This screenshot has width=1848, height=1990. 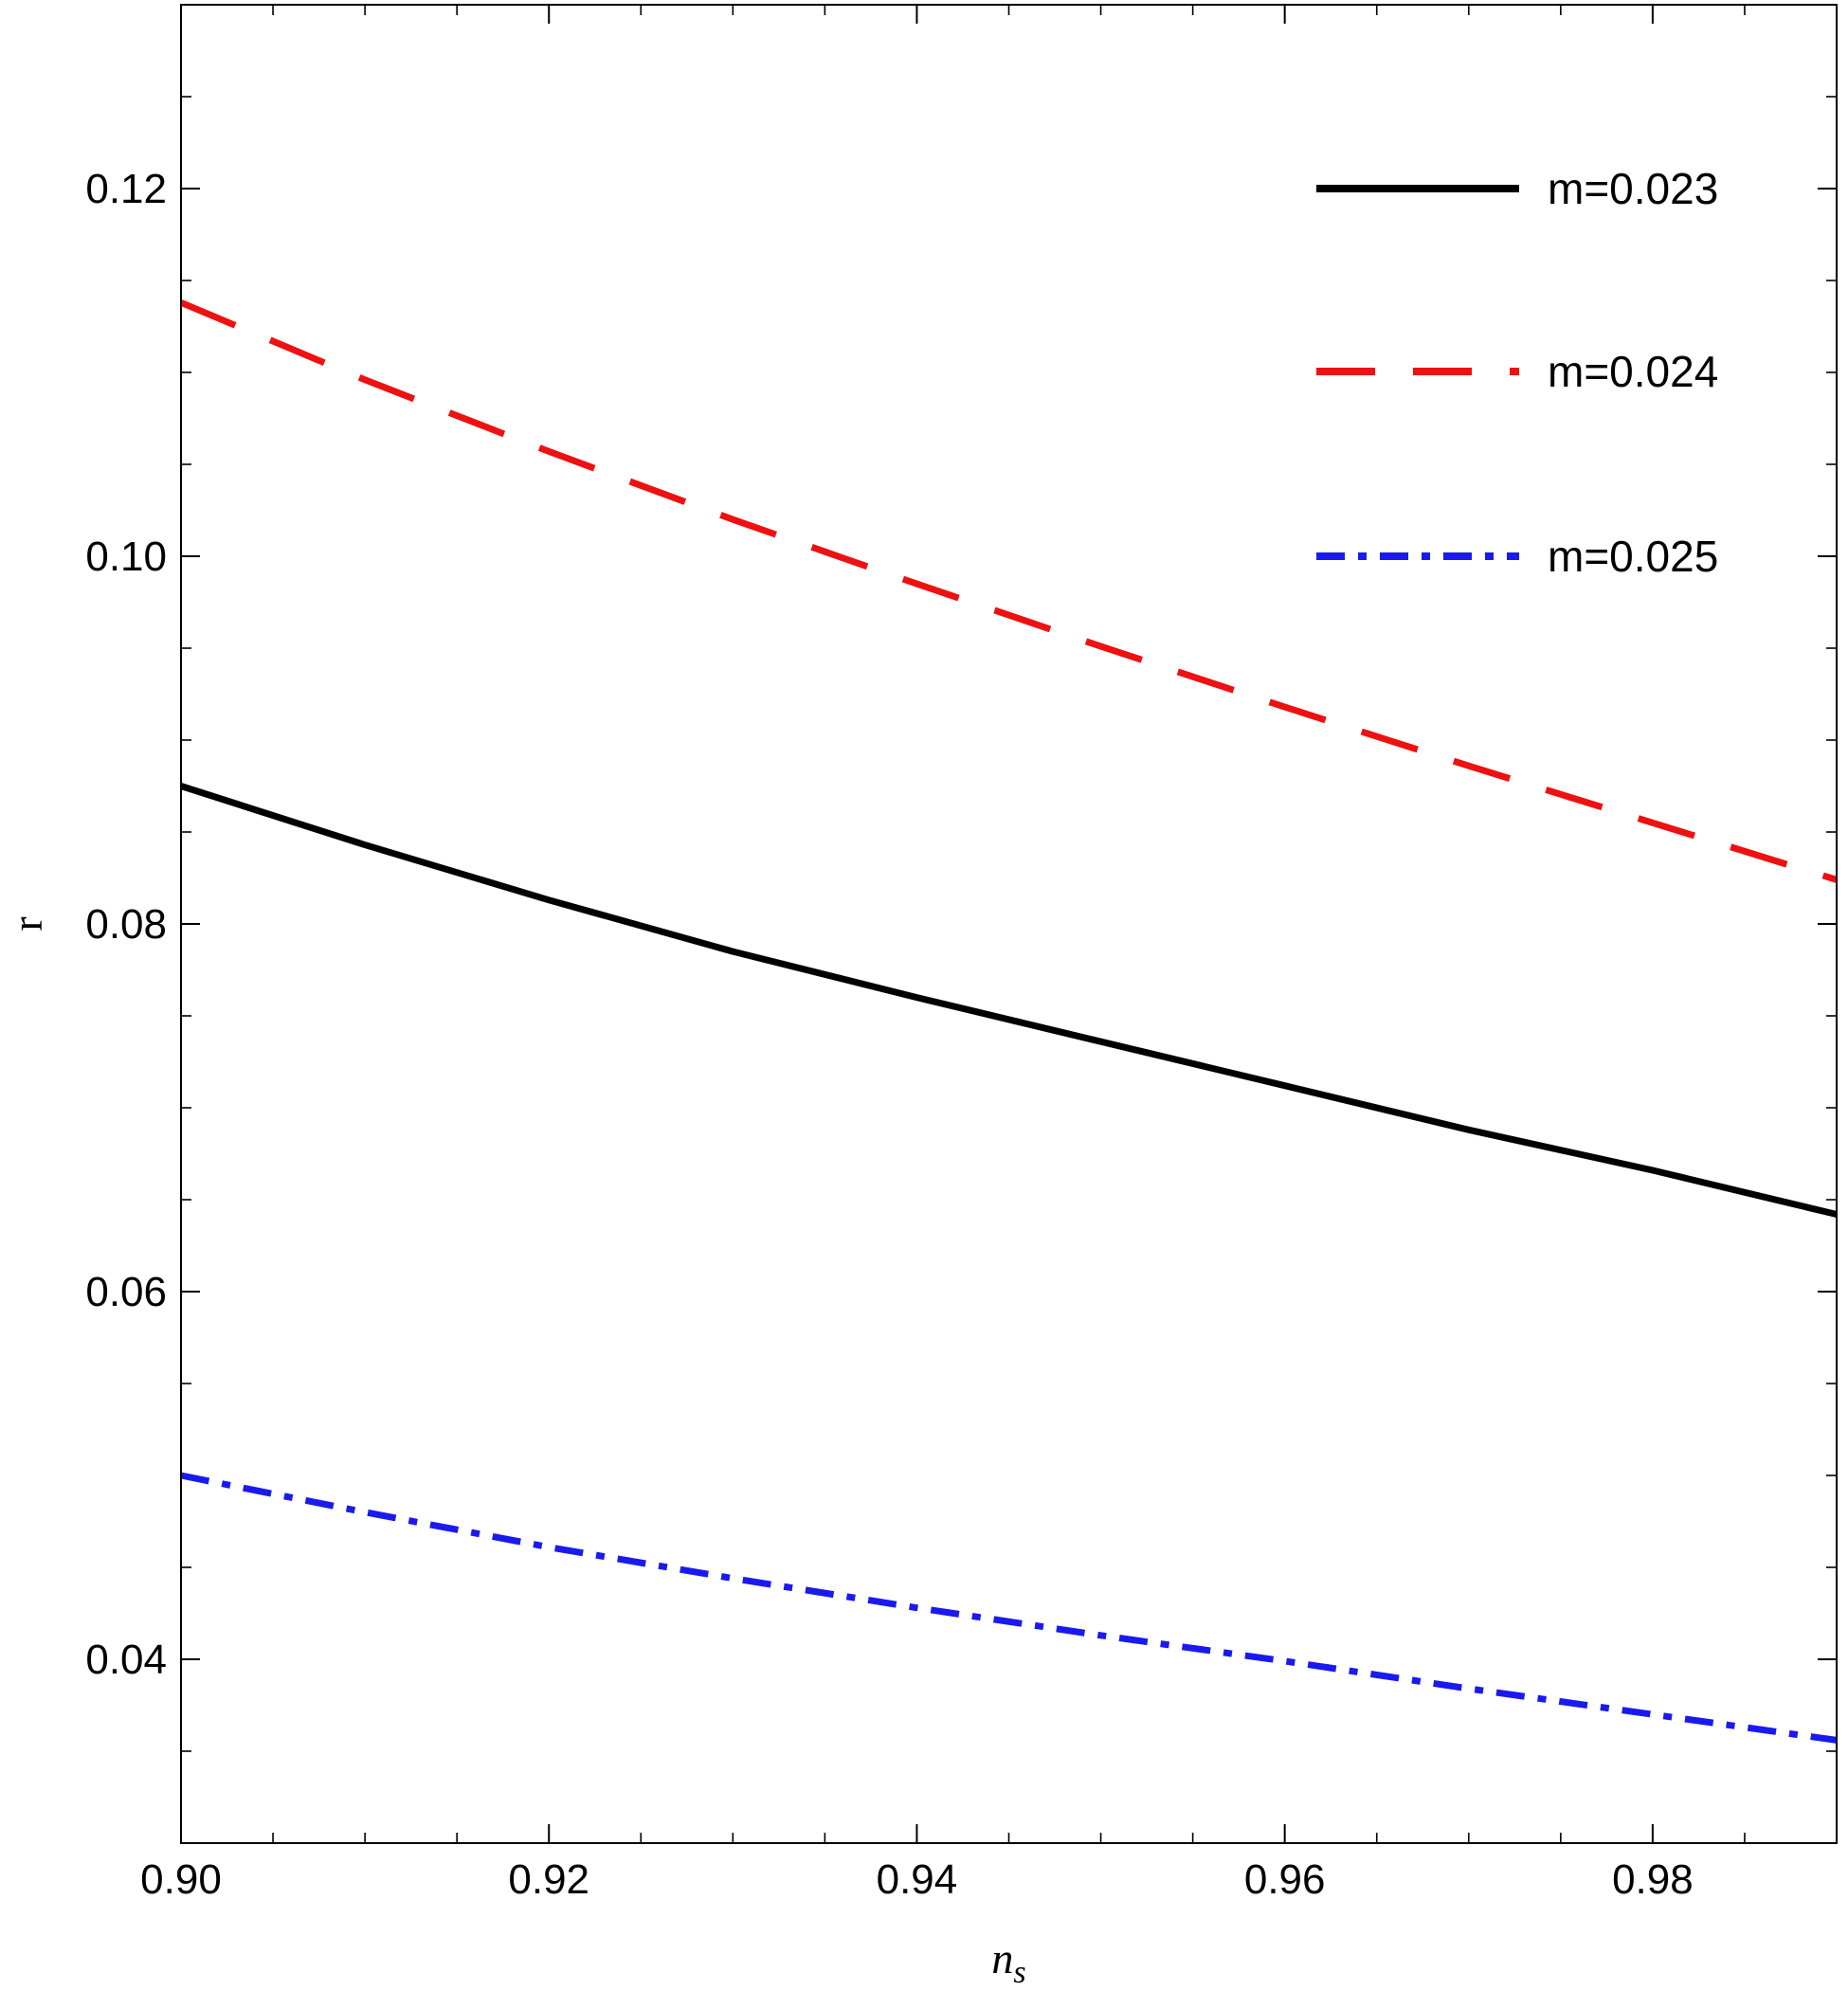 I want to click on y-tick-label: 0.04, so click(x=126, y=1660).